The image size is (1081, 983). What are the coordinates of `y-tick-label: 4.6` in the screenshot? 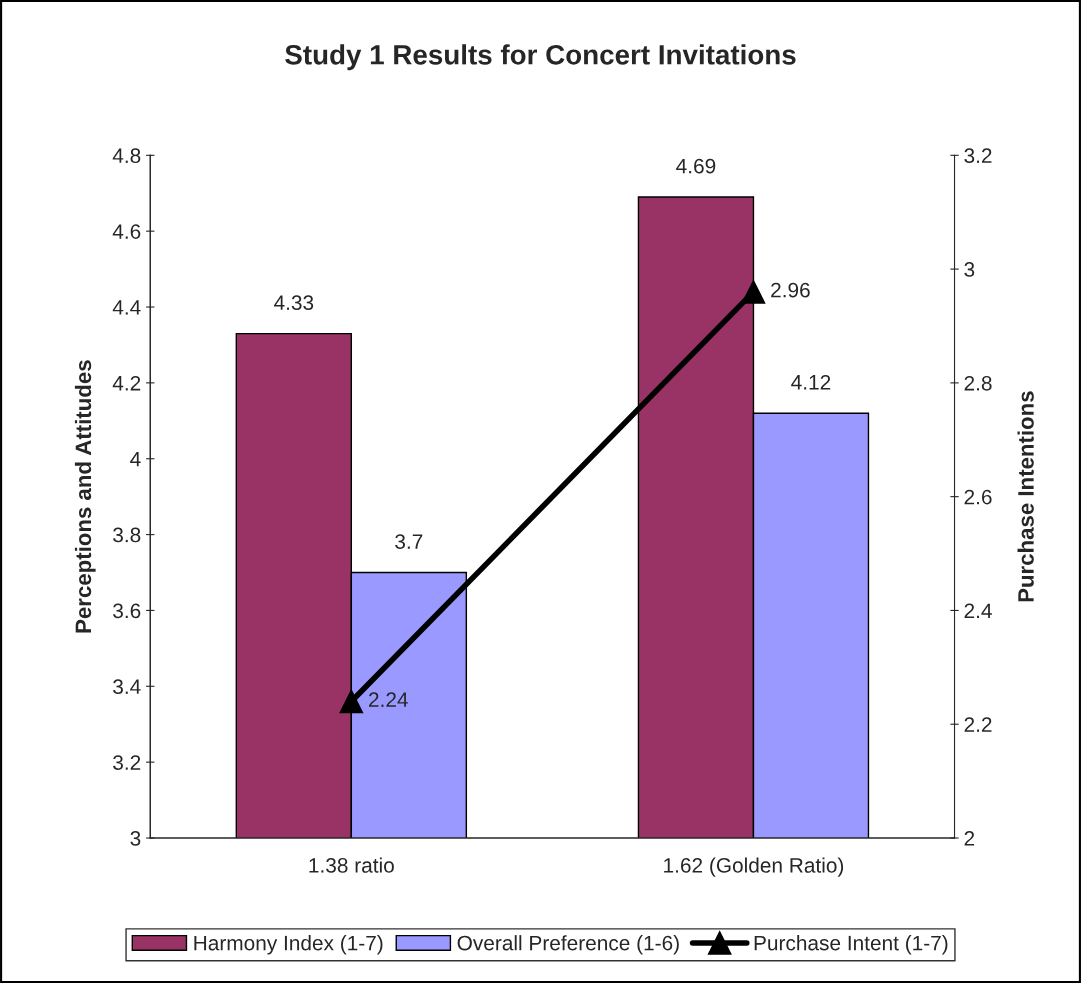 It's located at (126, 231).